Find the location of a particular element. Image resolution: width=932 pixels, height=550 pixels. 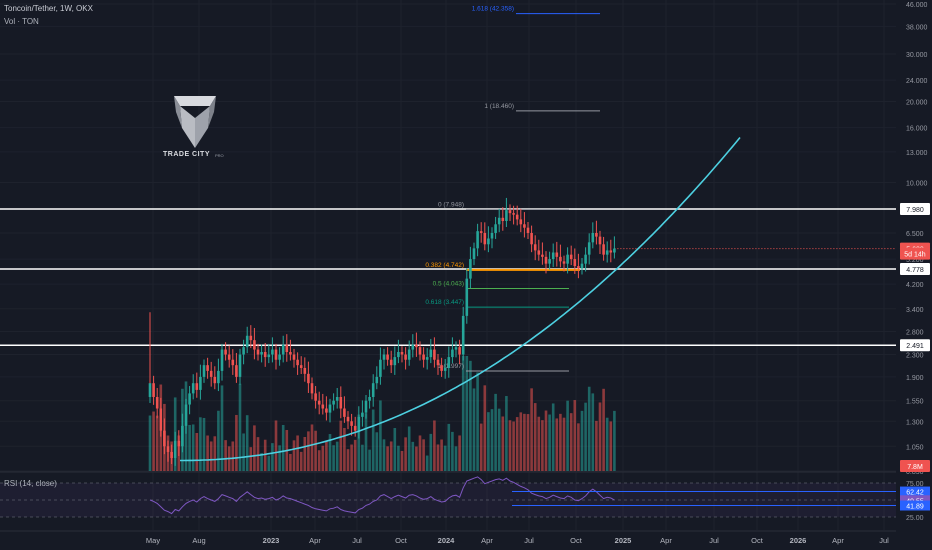

x-tick-label: Oct is located at coordinates (401, 540).